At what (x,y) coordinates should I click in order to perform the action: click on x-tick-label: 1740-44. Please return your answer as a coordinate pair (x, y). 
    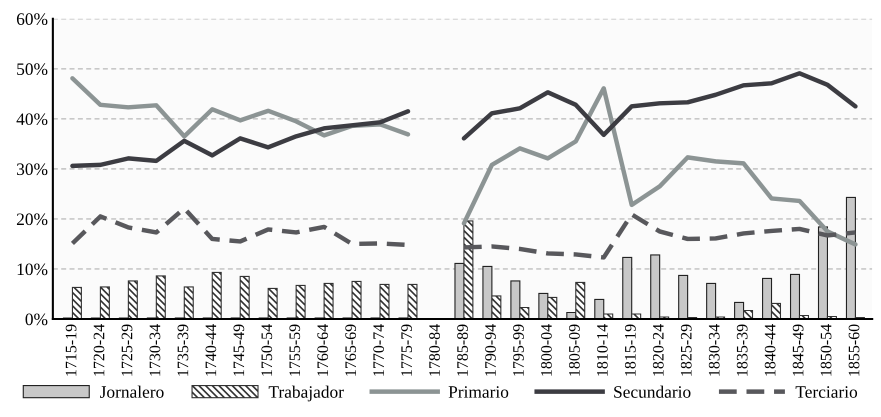
    Looking at the image, I should click on (210, 350).